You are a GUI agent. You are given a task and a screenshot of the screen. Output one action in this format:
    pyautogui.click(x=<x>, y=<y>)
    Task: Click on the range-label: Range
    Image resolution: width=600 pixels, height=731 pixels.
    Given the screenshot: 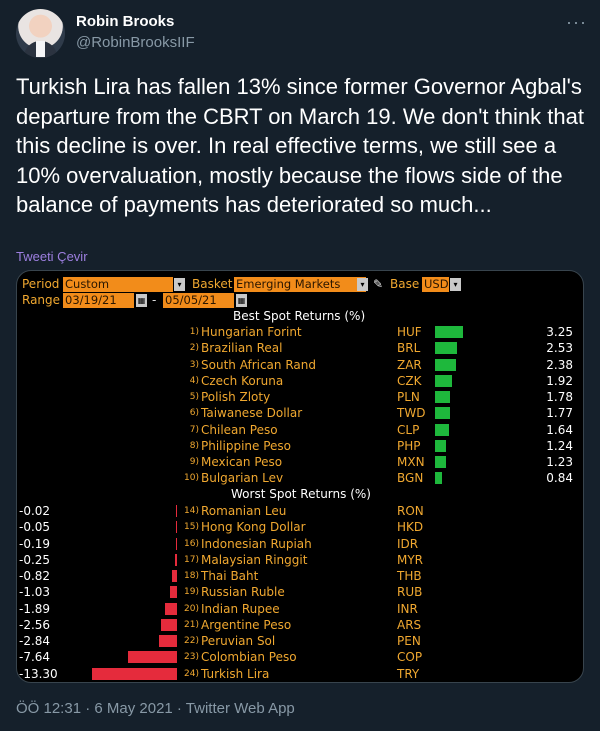 What is the action you would take?
    pyautogui.click(x=41, y=300)
    